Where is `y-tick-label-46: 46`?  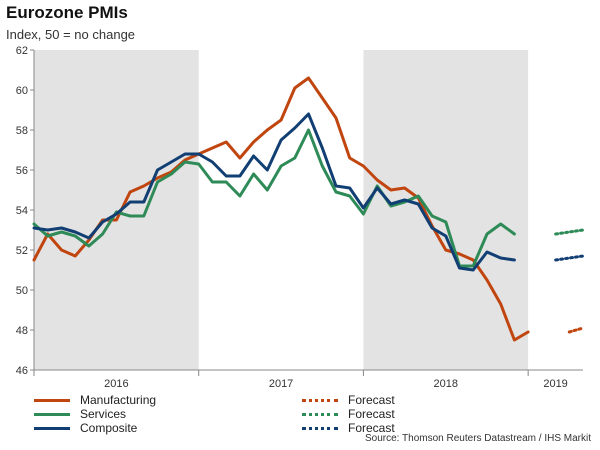 y-tick-label-46: 46 is located at coordinates (22, 371).